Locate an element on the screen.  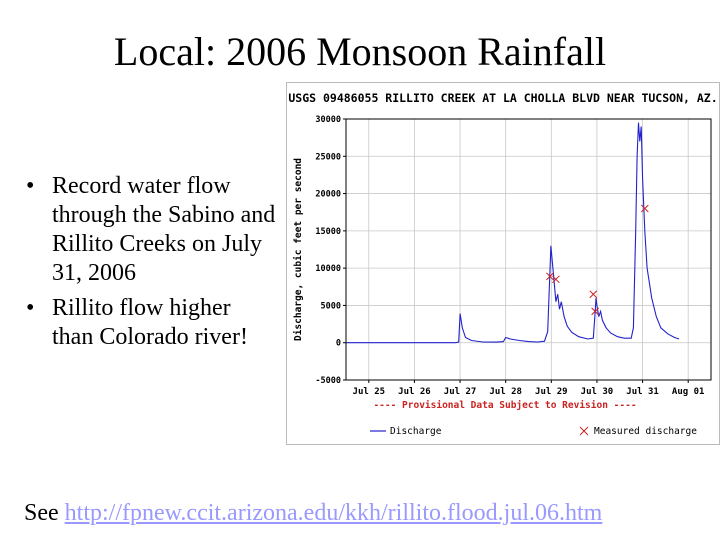
y-tick-label: 0 is located at coordinates (338, 344).